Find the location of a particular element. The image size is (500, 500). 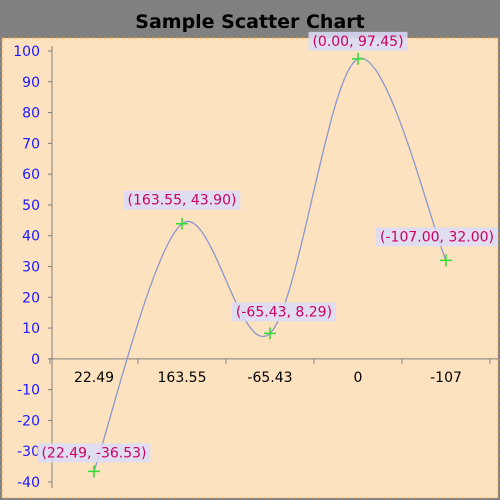

y-tick-label: 60 is located at coordinates (31, 175).